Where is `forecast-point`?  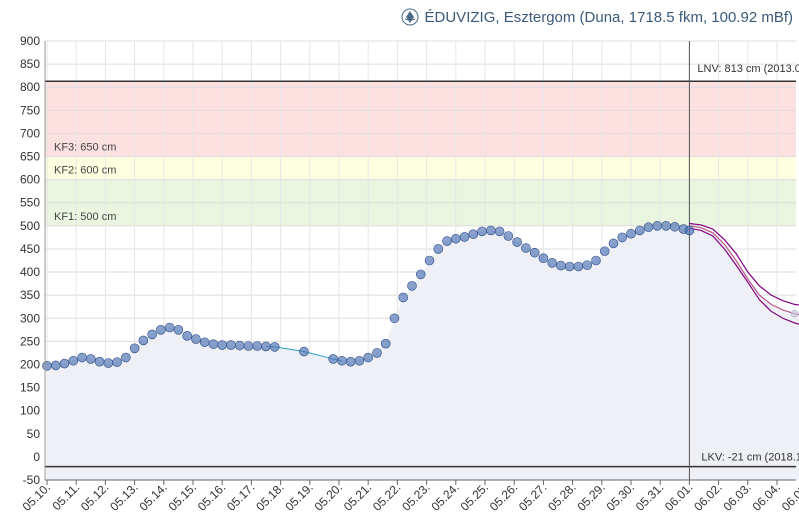 forecast-point is located at coordinates (794, 313).